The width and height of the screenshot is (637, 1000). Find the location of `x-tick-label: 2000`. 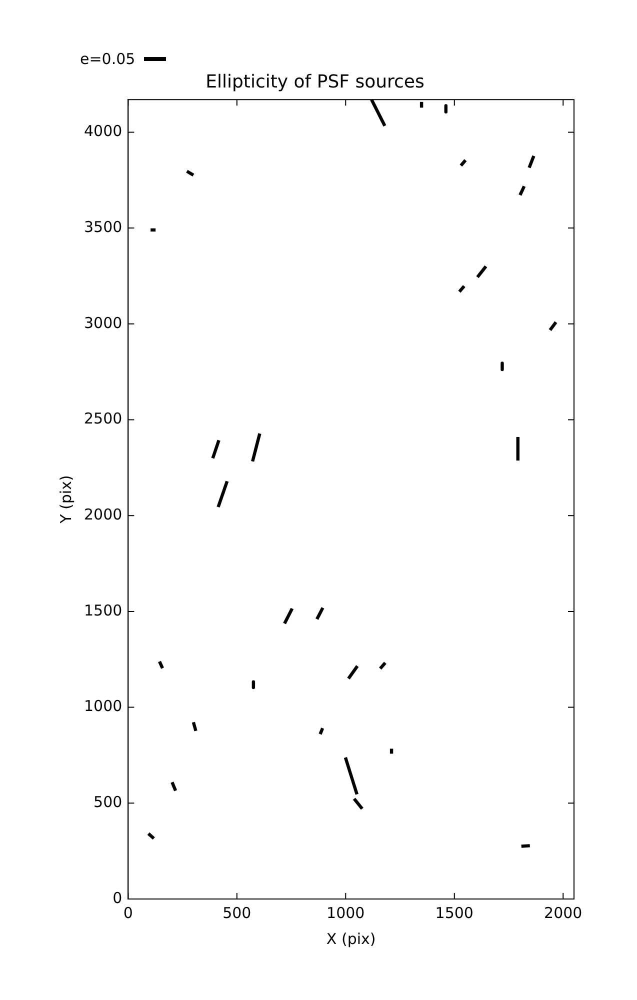

x-tick-label: 2000 is located at coordinates (563, 913).